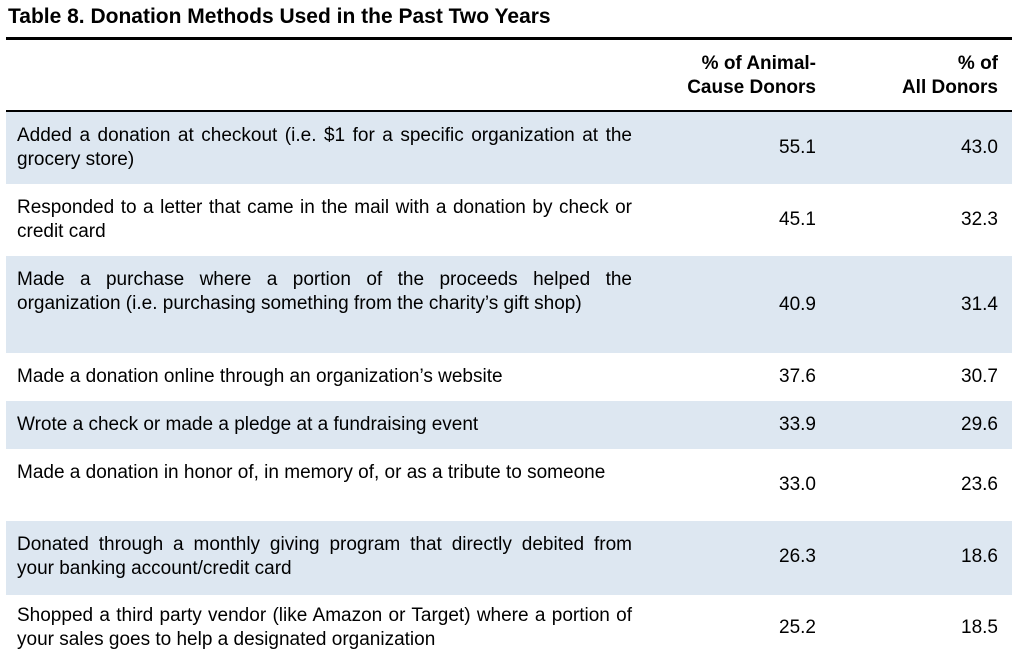 The image size is (1012, 666). What do you see at coordinates (758, 63) in the screenshot?
I see `column-header-animal-line1: % of Animal-` at bounding box center [758, 63].